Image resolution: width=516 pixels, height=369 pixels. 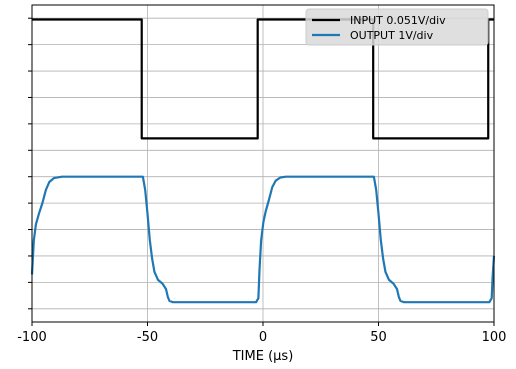 I want to click on x-tick-label: -50, so click(x=147, y=337).